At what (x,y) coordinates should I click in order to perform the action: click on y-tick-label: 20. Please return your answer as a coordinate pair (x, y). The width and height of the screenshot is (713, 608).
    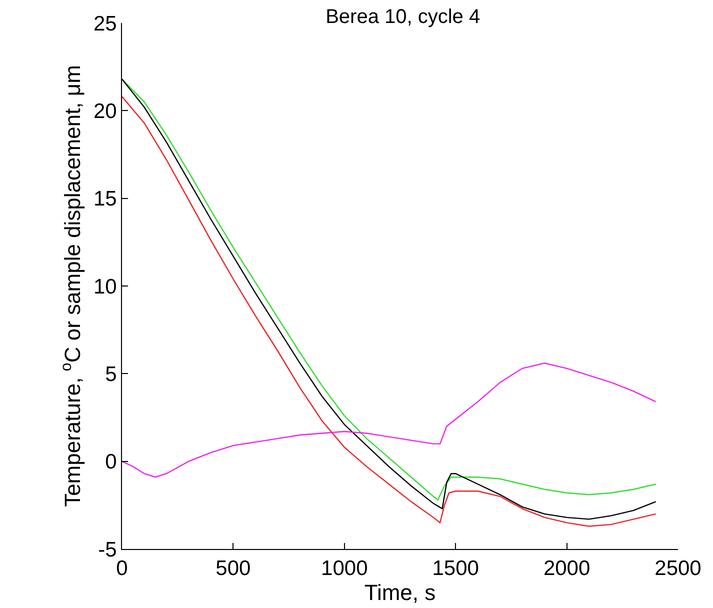
    Looking at the image, I should click on (105, 112).